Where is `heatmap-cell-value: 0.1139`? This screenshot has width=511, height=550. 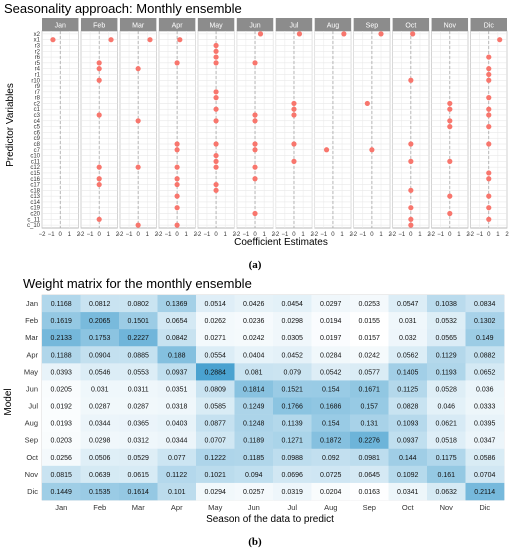
heatmap-cell-value: 0.1139 is located at coordinates (292, 424).